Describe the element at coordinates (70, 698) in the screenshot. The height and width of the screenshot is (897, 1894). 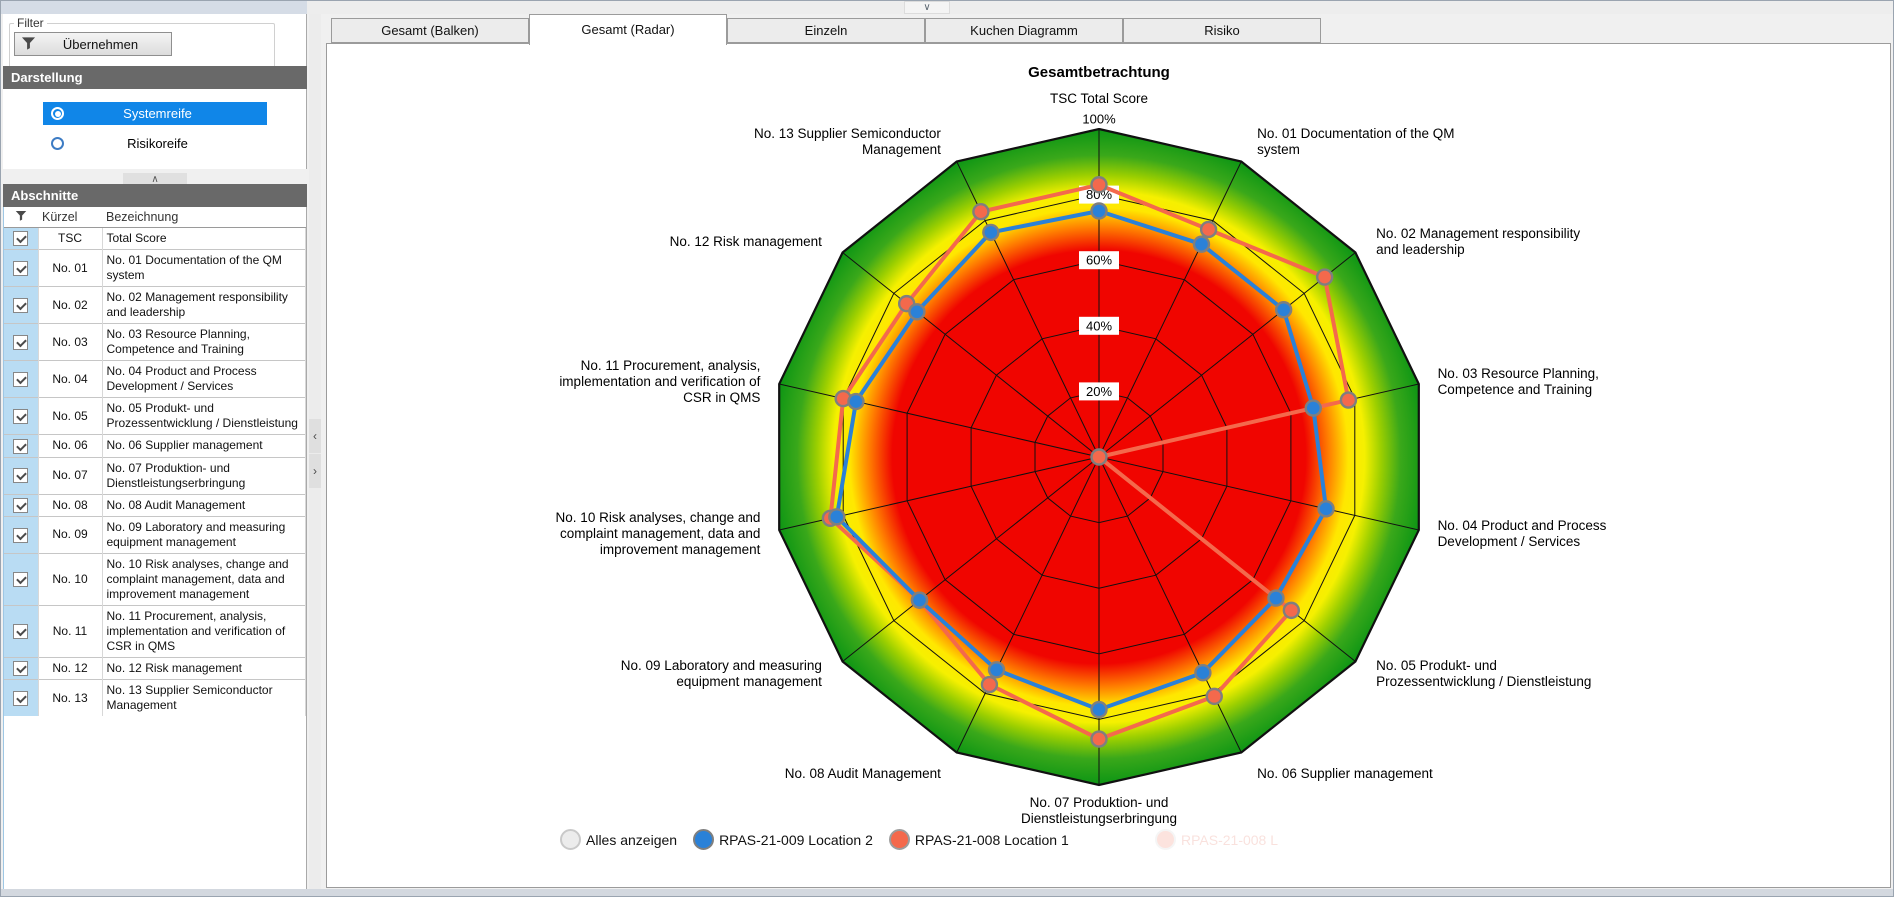
I see `cell-kuerzel: No. 13` at that location.